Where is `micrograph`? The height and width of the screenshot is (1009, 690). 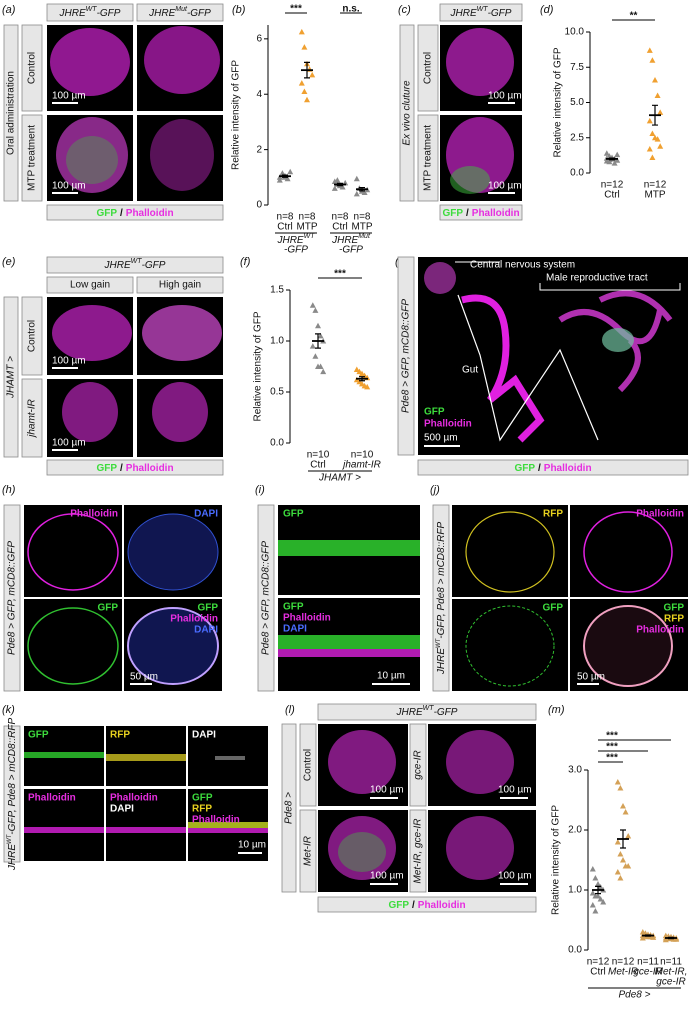 micrograph is located at coordinates (510, 645).